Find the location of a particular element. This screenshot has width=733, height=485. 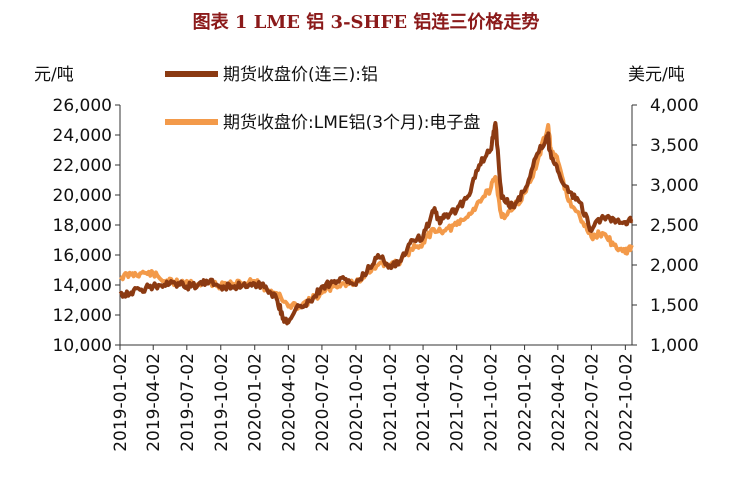

x-tick-label: 2020-10-02 is located at coordinates (357, 402).